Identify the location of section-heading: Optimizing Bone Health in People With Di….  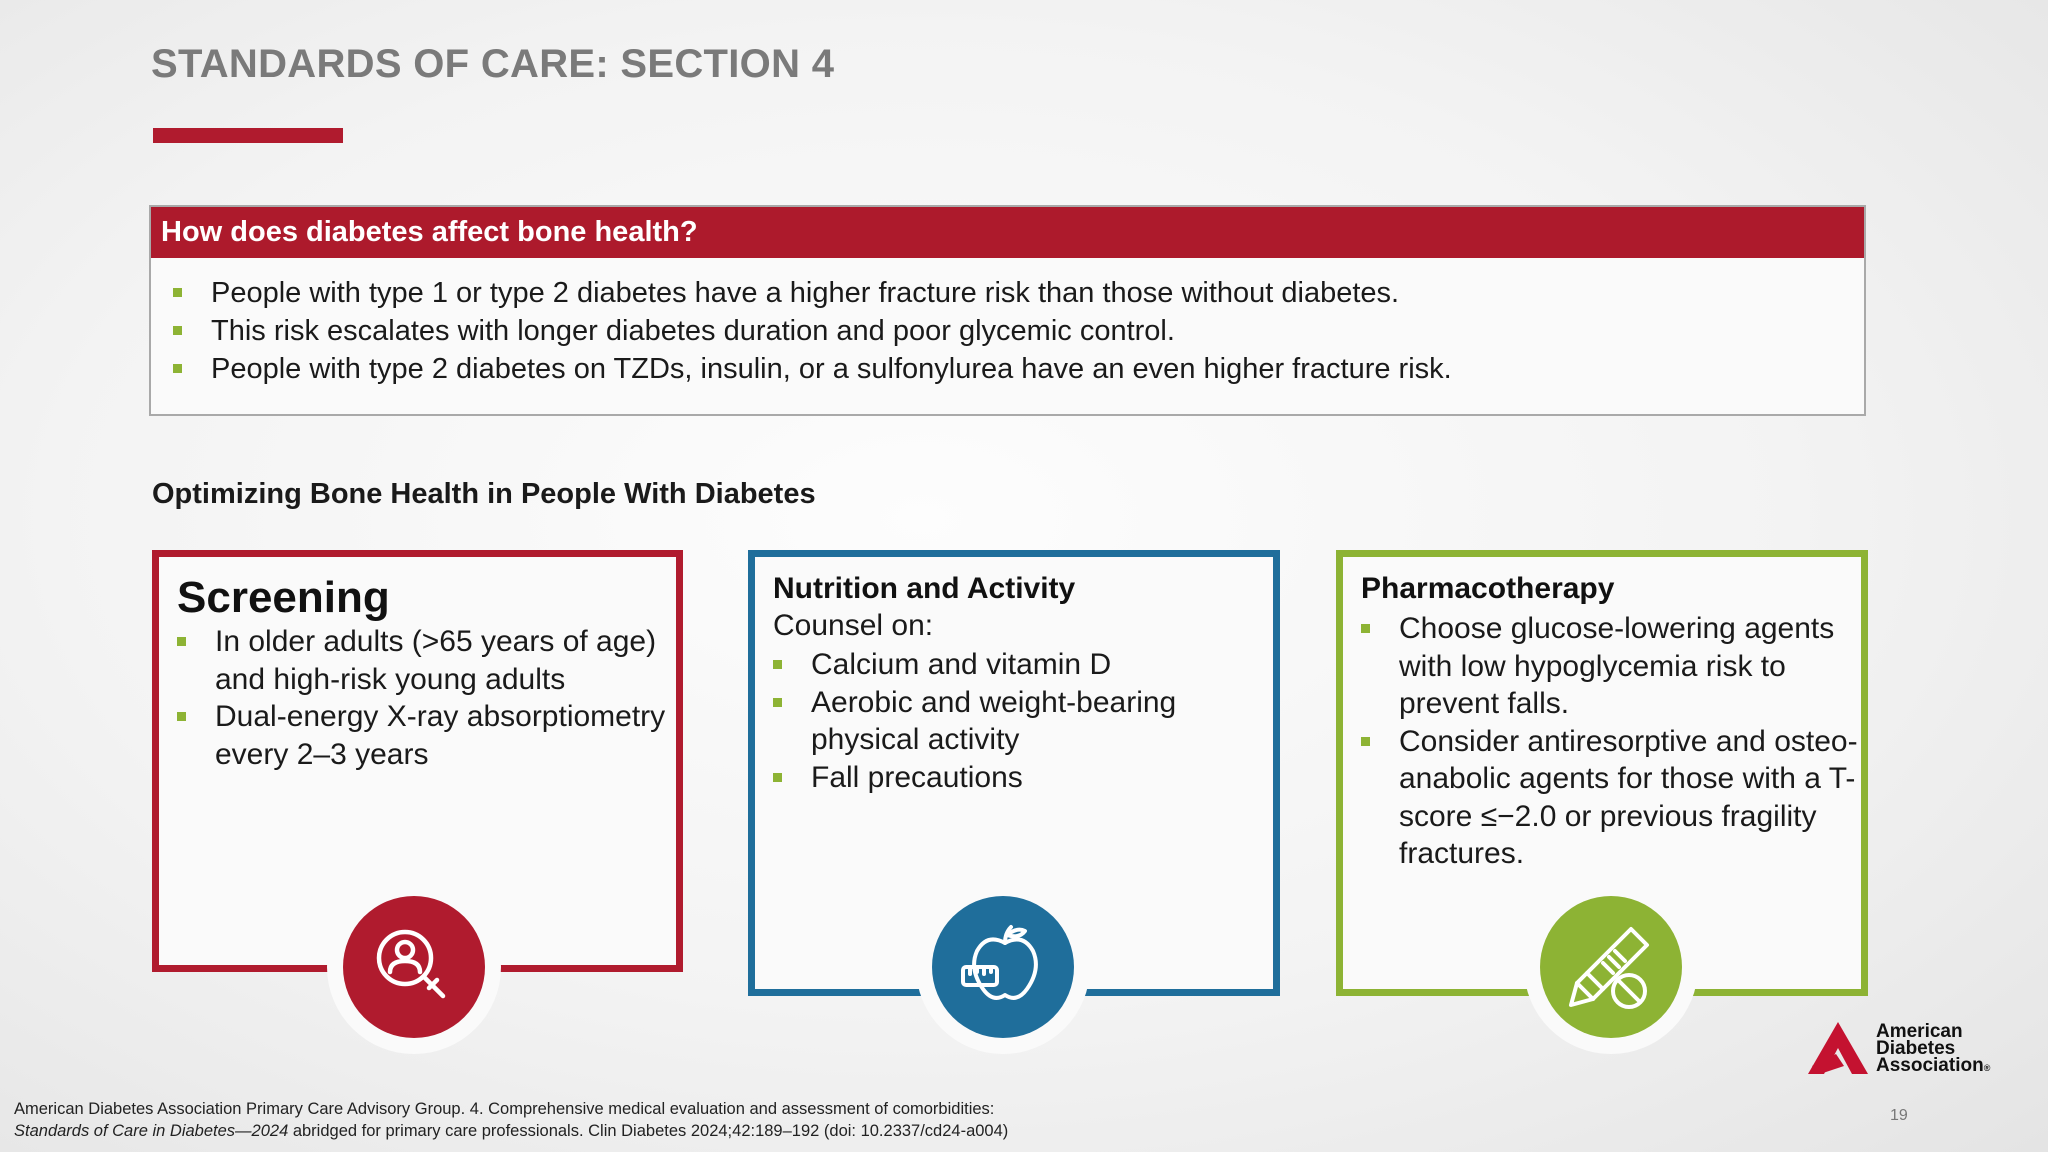
(484, 494).